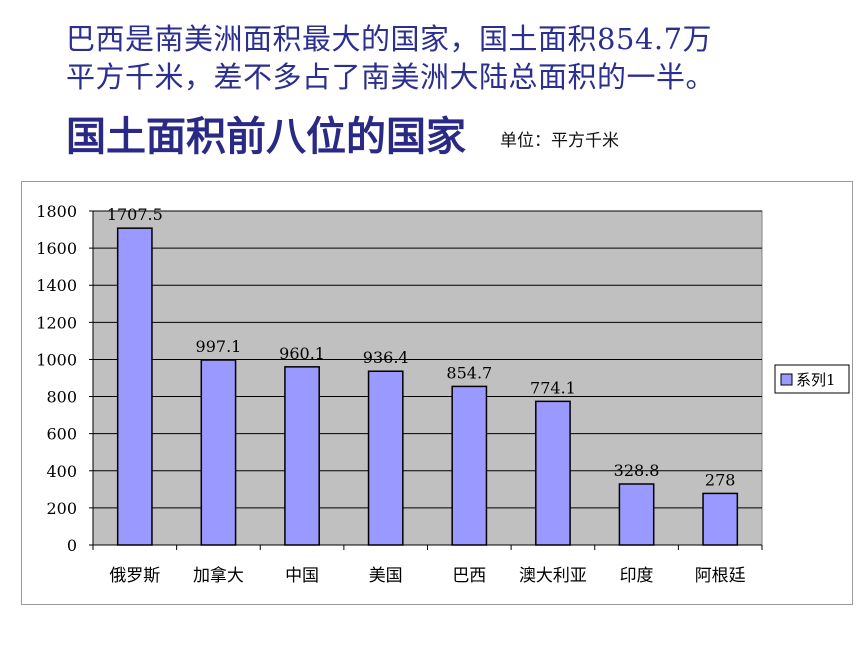  What do you see at coordinates (56, 322) in the screenshot?
I see `y-tick-label: 1200` at bounding box center [56, 322].